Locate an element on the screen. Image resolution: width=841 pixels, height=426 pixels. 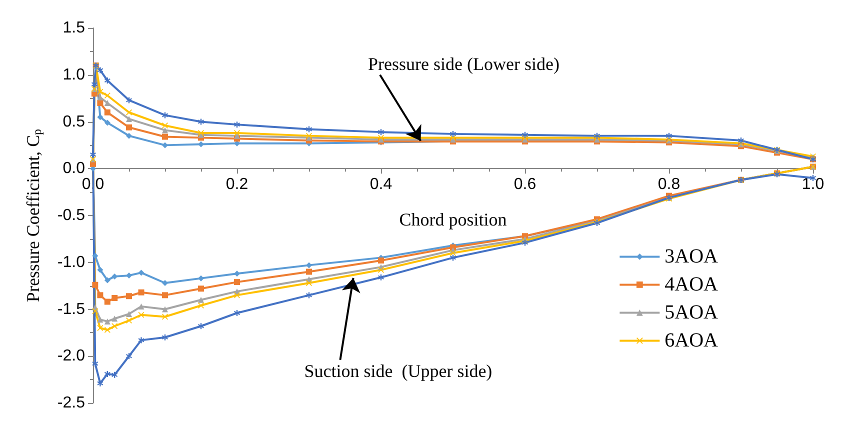
y-tick-label: -2.5 is located at coordinates (71, 403).